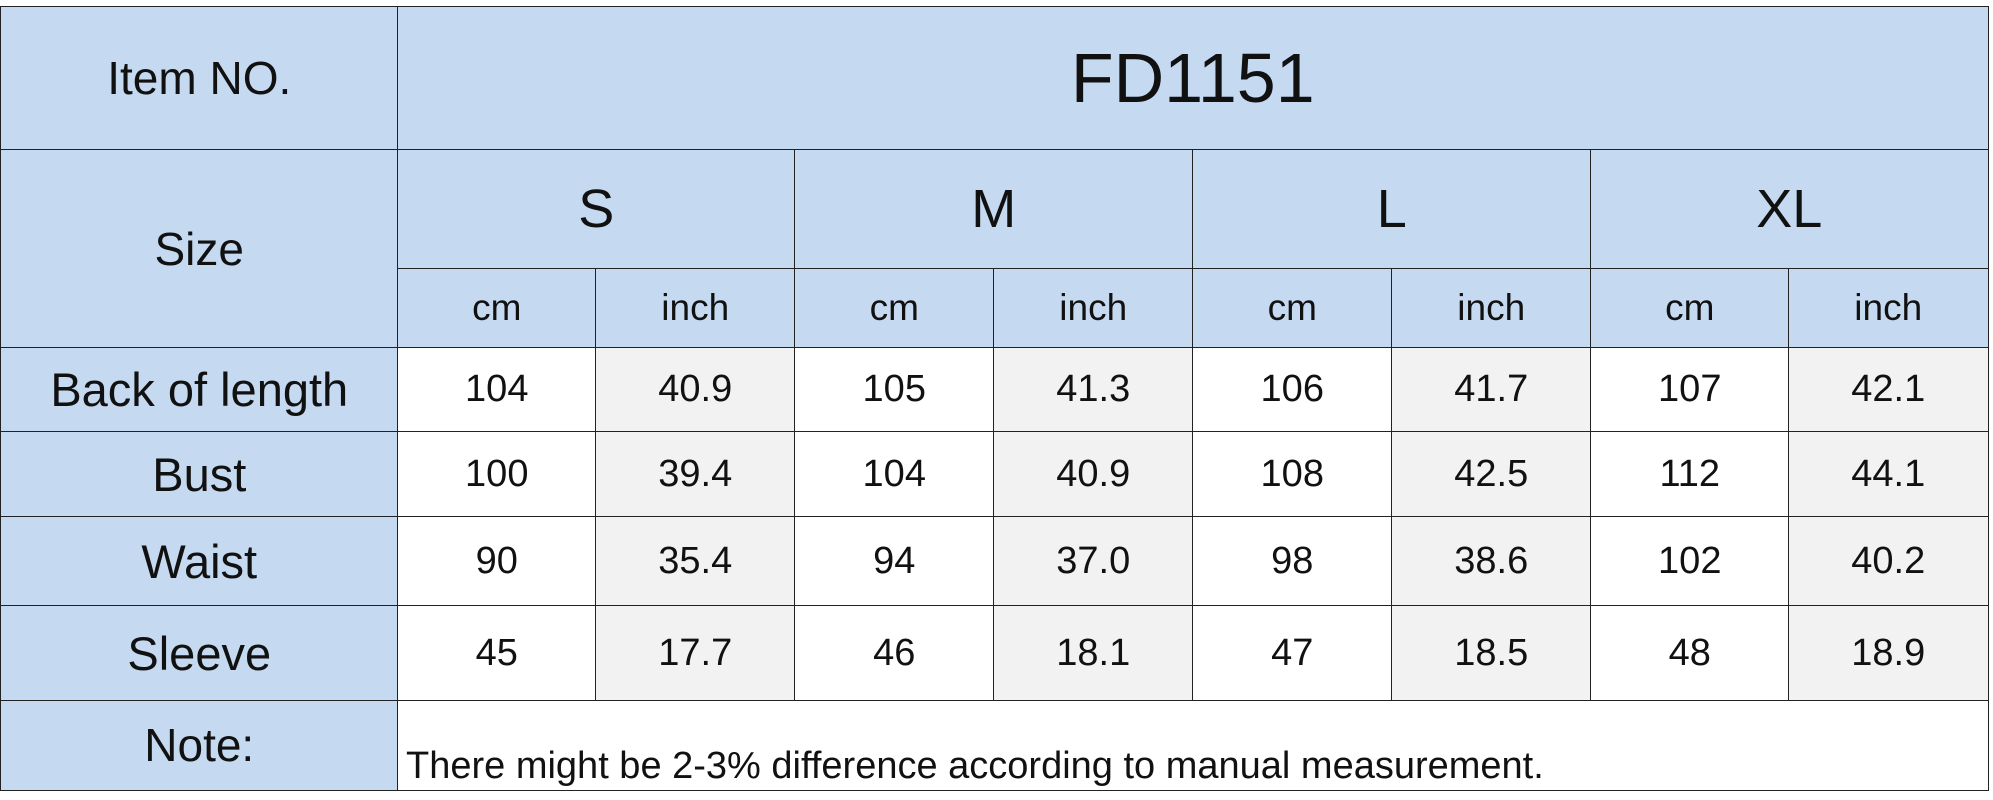  I want to click on row-label: Bust, so click(199, 474).